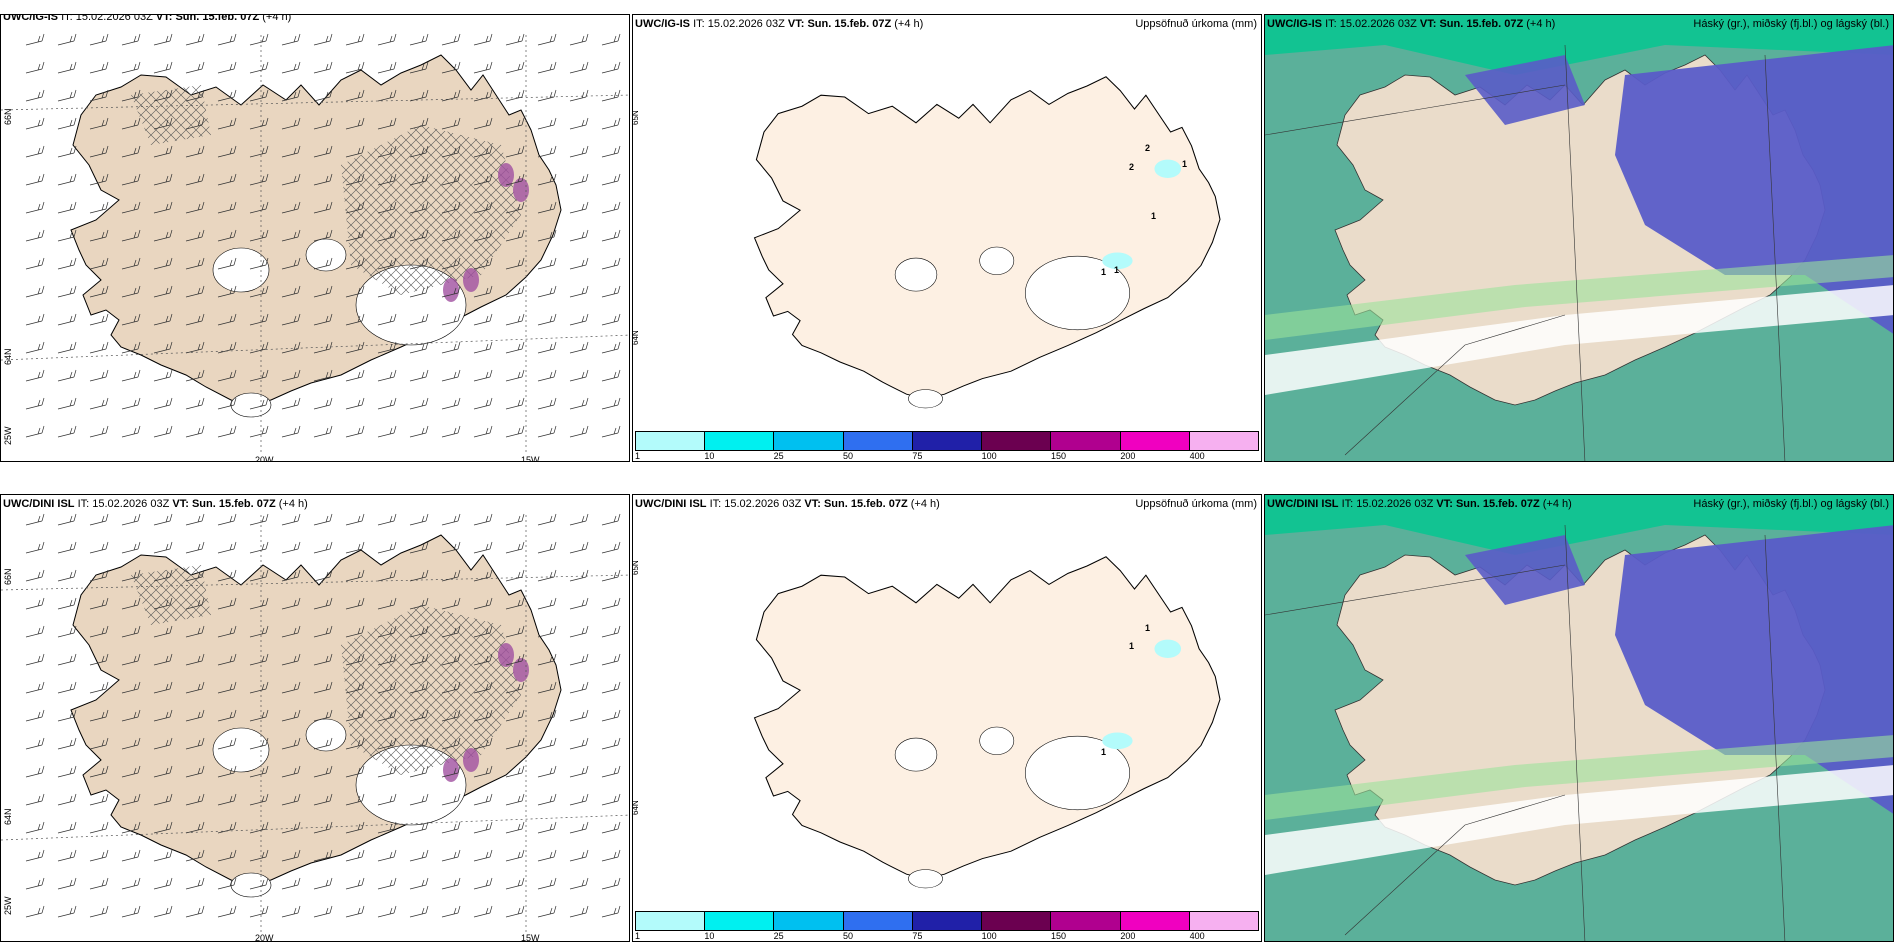  I want to click on colorbar-tick-label: 25, so click(778, 456).